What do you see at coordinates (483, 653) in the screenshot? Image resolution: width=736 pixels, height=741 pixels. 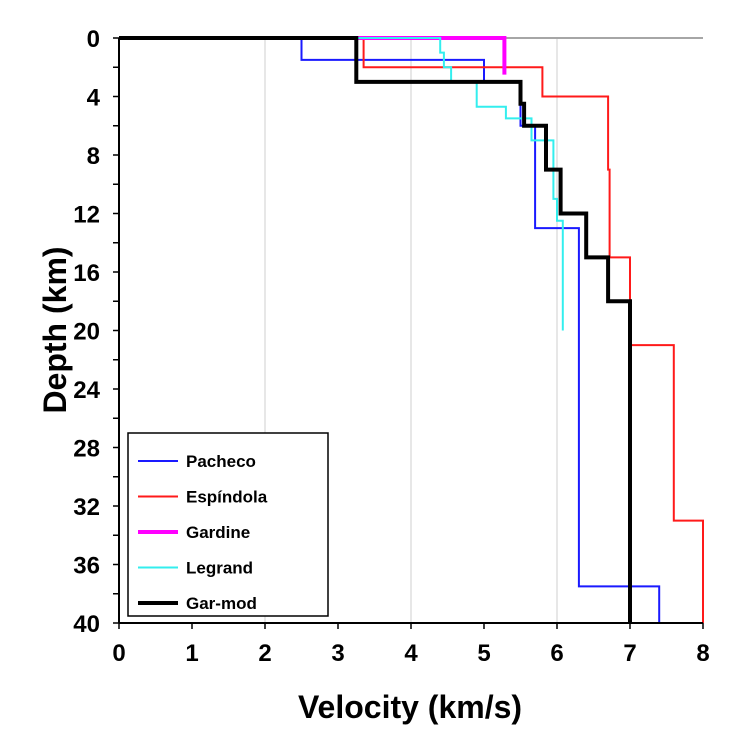 I see `x-tick-label: 5` at bounding box center [483, 653].